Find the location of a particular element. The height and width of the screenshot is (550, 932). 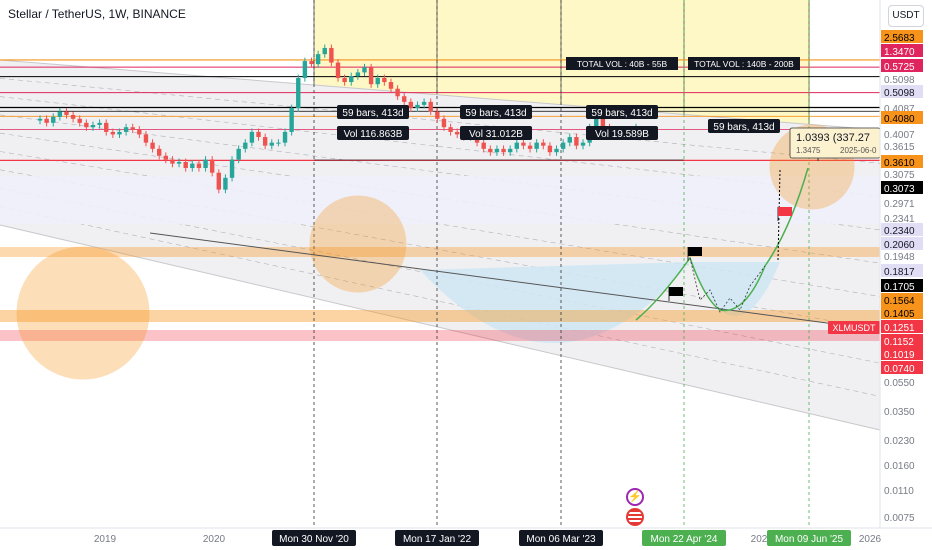

time-marker-label: Mon 17 Jan '22 is located at coordinates (437, 539).